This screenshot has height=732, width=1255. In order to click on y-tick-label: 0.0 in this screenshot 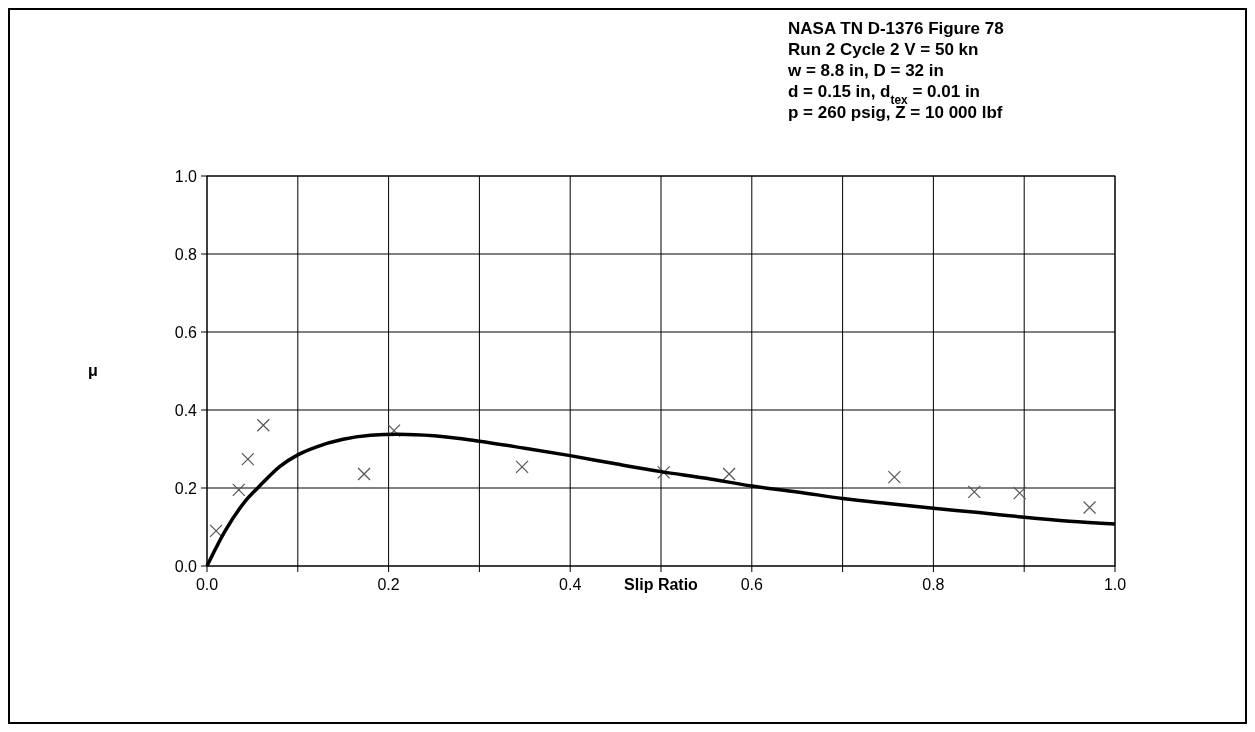, I will do `click(186, 566)`.